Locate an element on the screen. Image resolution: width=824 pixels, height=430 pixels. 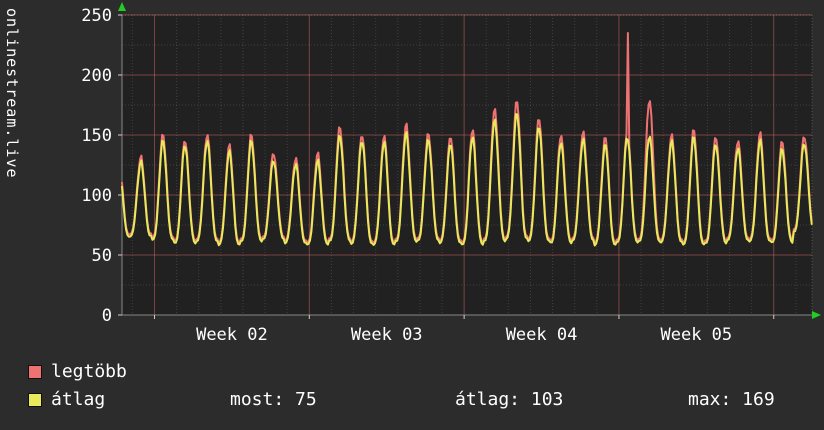
y-tick-label: 50 is located at coordinates (102, 256).